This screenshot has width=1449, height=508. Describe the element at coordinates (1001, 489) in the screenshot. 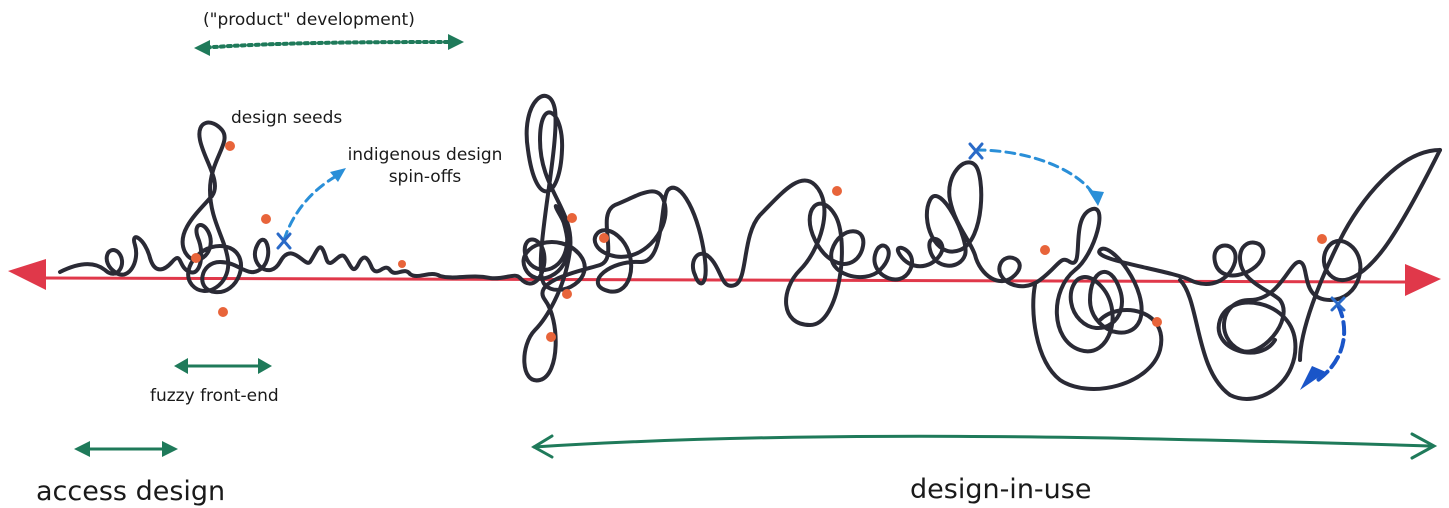

I see `design-in-use-label: design-in-use` at that location.